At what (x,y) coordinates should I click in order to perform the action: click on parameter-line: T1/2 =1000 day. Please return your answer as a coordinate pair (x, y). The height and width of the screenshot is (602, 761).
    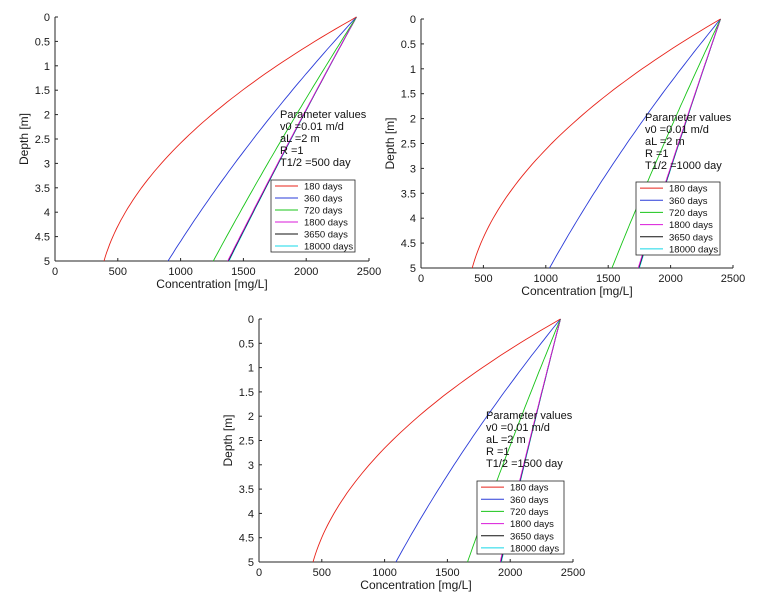
    Looking at the image, I should click on (683, 166).